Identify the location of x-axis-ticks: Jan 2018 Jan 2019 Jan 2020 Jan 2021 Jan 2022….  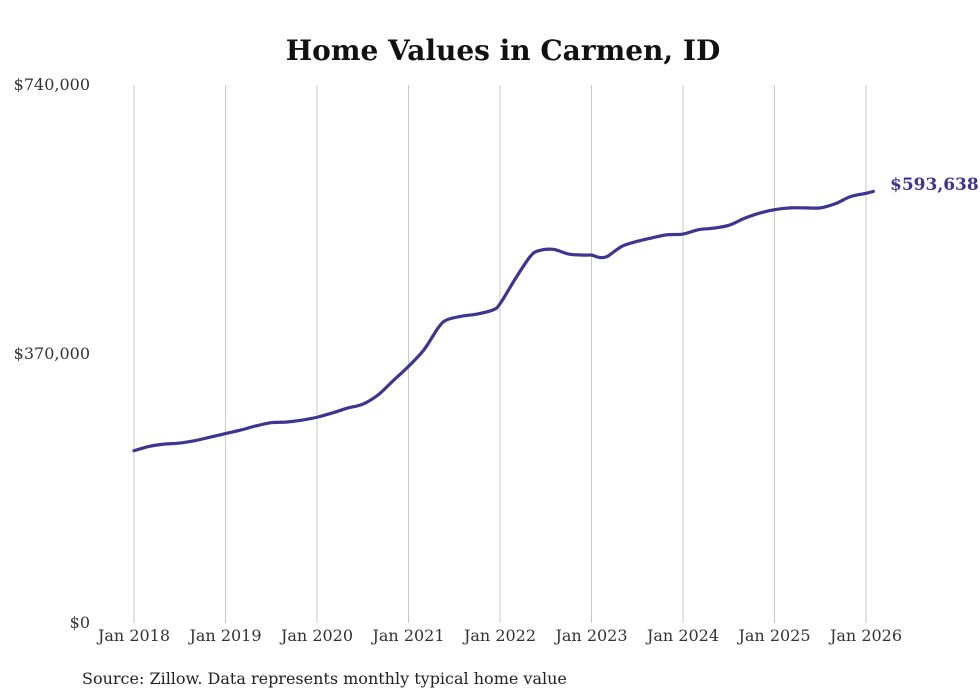
(499, 635).